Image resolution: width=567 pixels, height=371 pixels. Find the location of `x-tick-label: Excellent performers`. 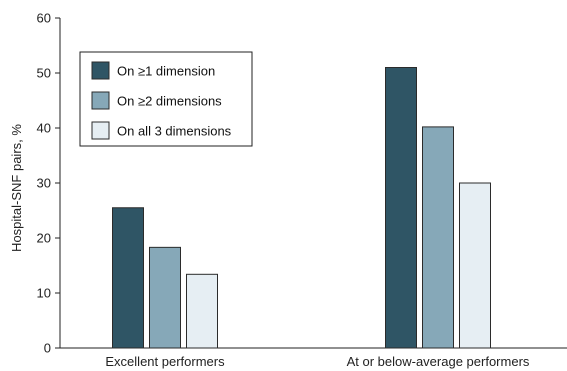

x-tick-label: Excellent performers is located at coordinates (165, 361).